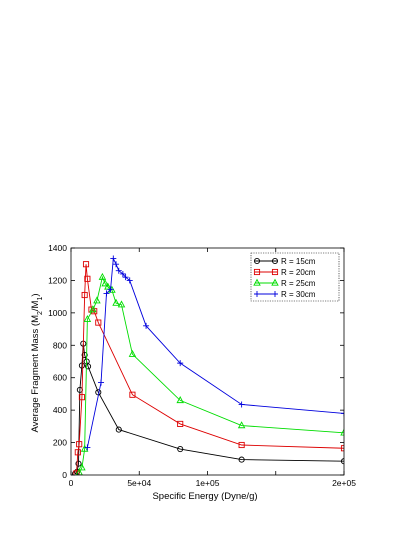 Image resolution: width=415 pixels, height=537 pixels. I want to click on y-axis-label-sub1: 2, so click(40, 313).